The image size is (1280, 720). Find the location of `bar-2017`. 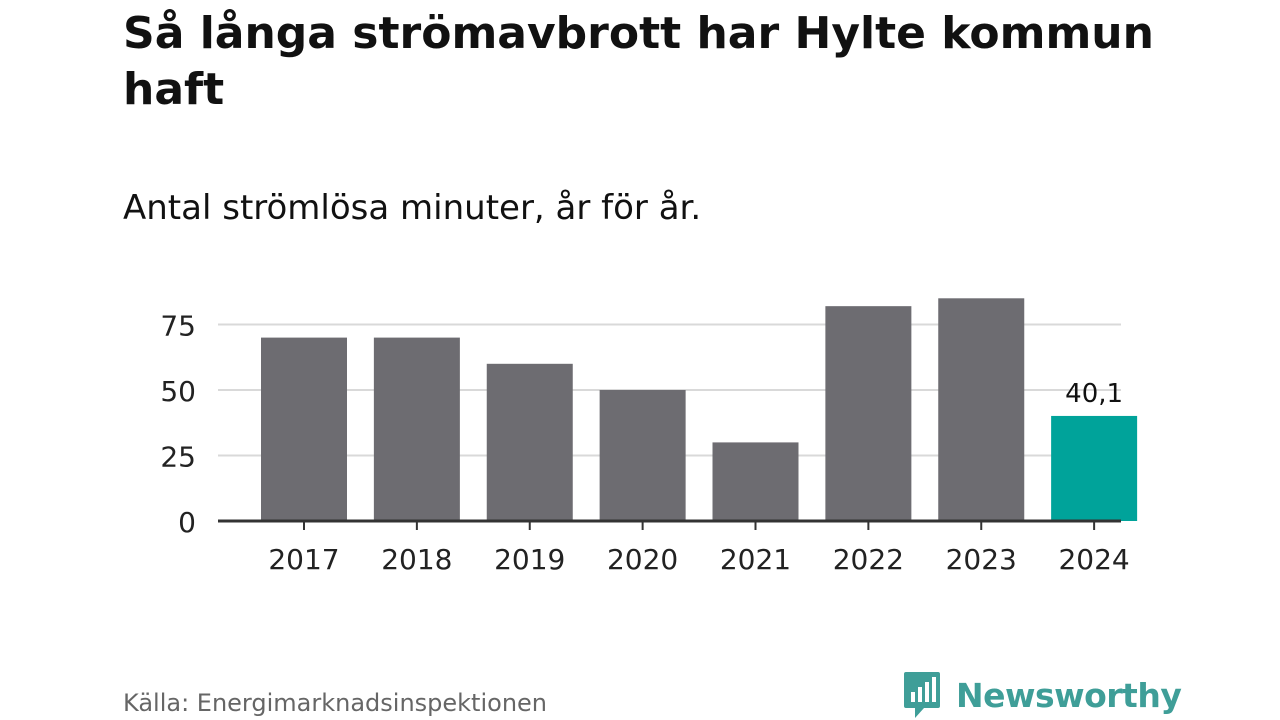

bar-2017 is located at coordinates (304, 429).